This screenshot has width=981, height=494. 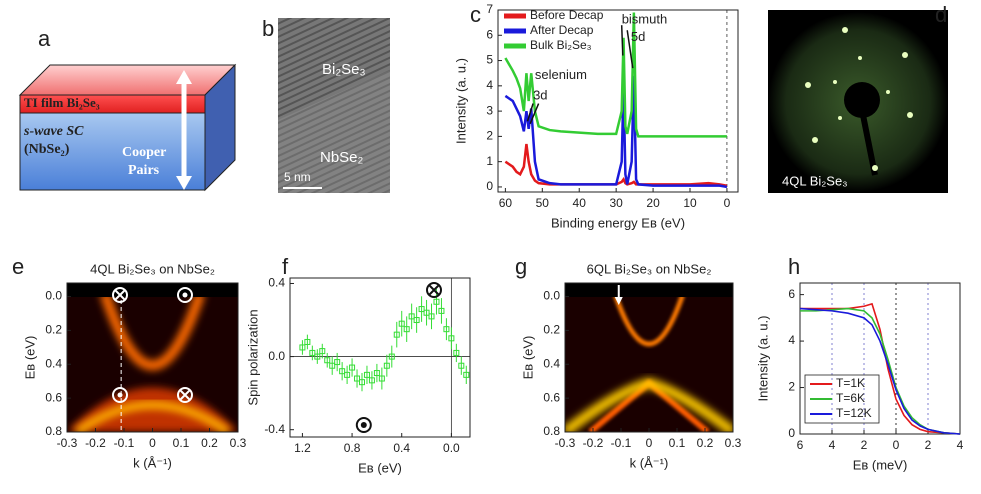 I want to click on top-face, so click(x=127, y=80).